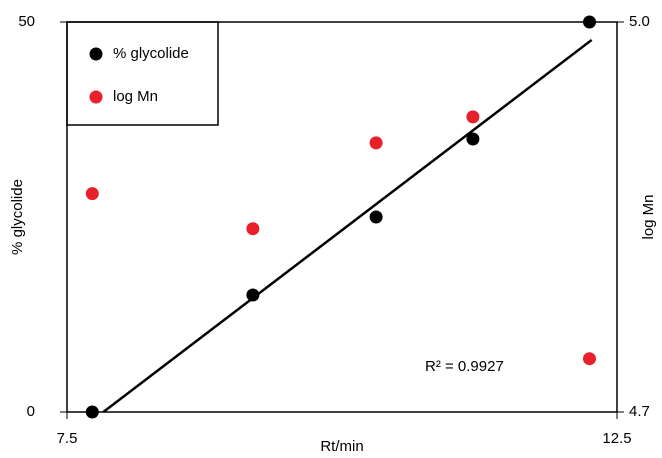 The image size is (662, 458). What do you see at coordinates (142, 73) in the screenshot?
I see `legend-box` at bounding box center [142, 73].